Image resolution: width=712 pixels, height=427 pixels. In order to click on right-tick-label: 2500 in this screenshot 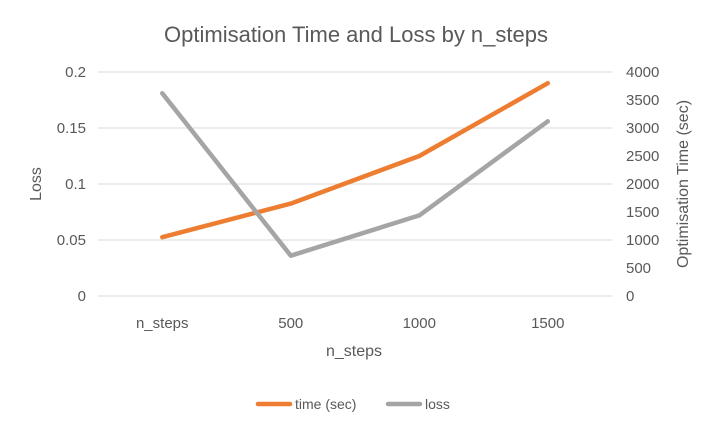, I will do `click(642, 156)`.